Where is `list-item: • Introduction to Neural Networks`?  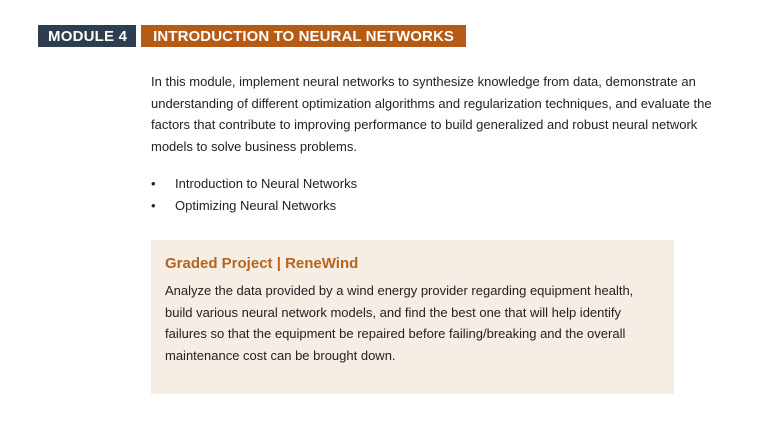 list-item: • Introduction to Neural Networks is located at coordinates (254, 184).